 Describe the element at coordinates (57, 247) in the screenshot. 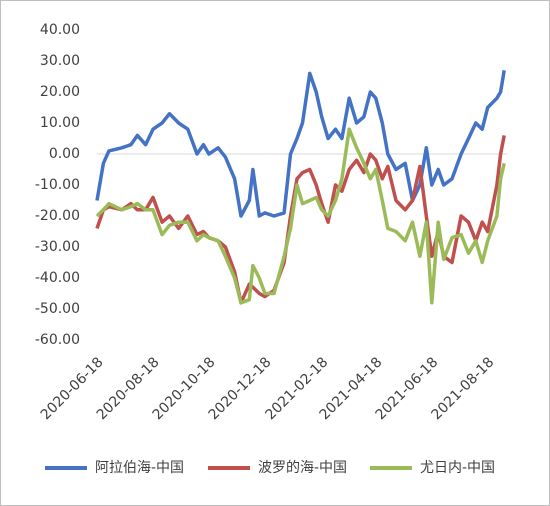

I see `y-tick-label: -30.00` at that location.